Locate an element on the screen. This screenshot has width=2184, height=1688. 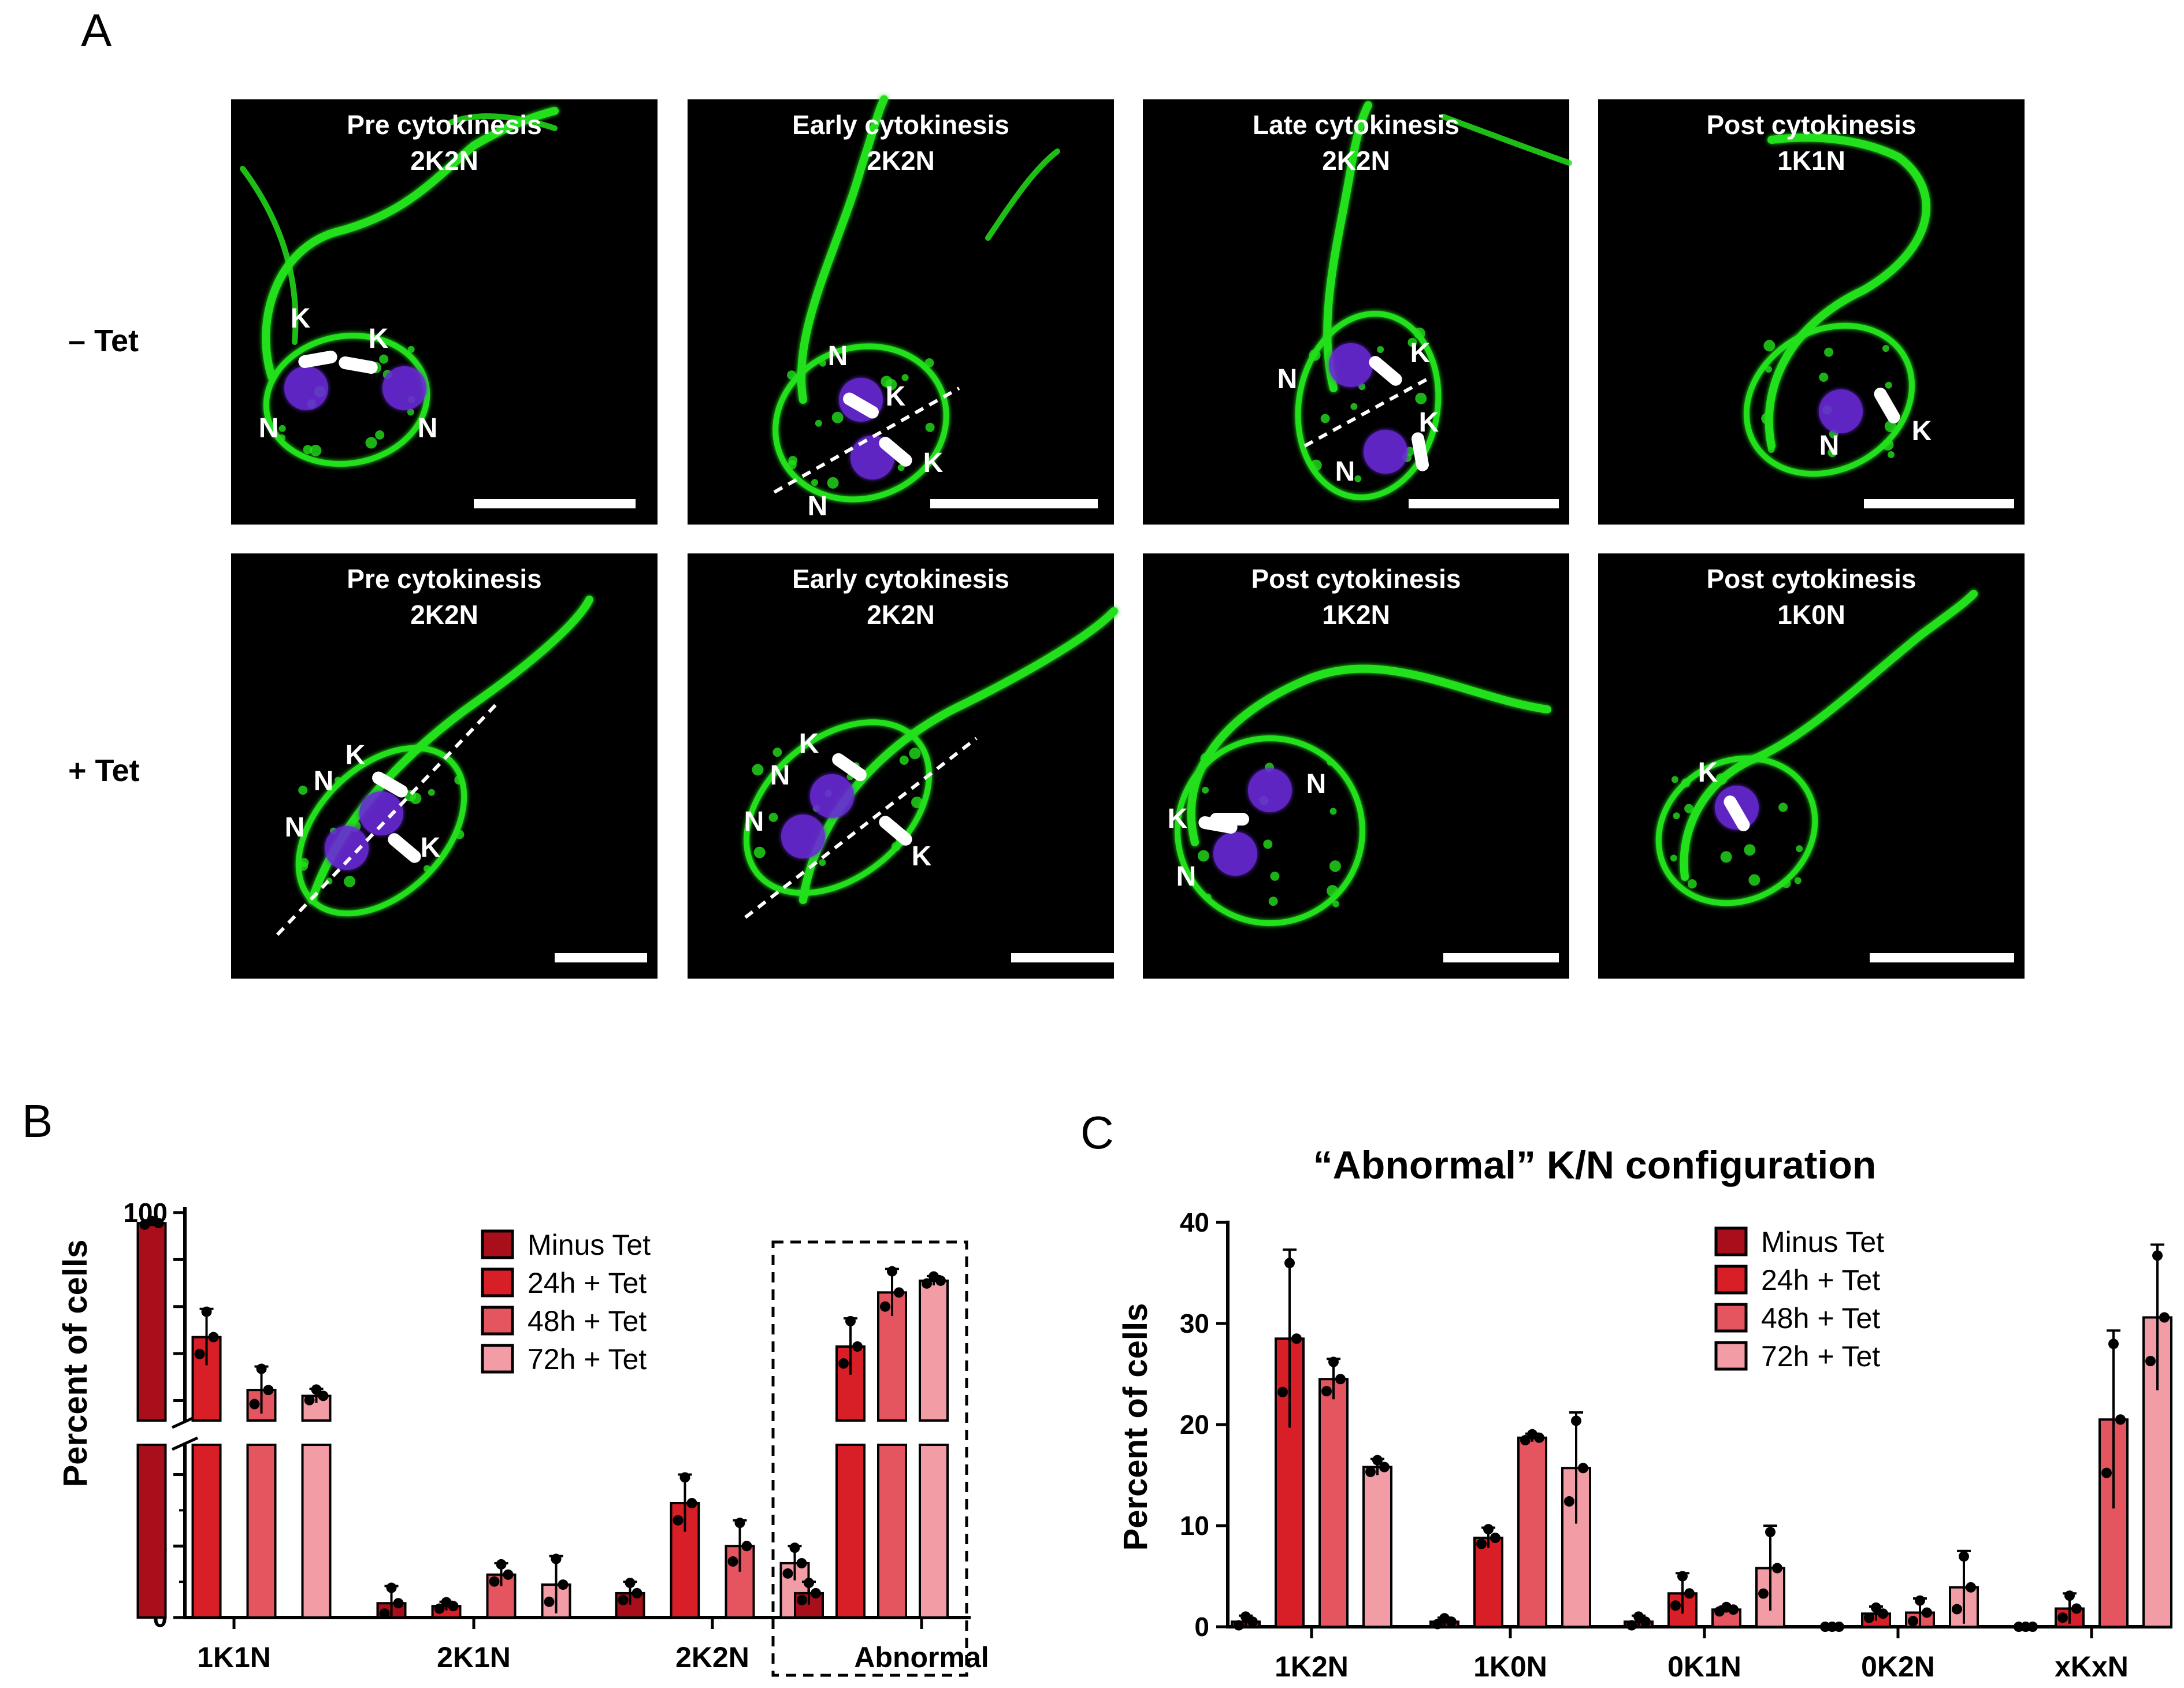
chart-c-title: “Abnormal” K/N configuration is located at coordinates (1595, 1165).